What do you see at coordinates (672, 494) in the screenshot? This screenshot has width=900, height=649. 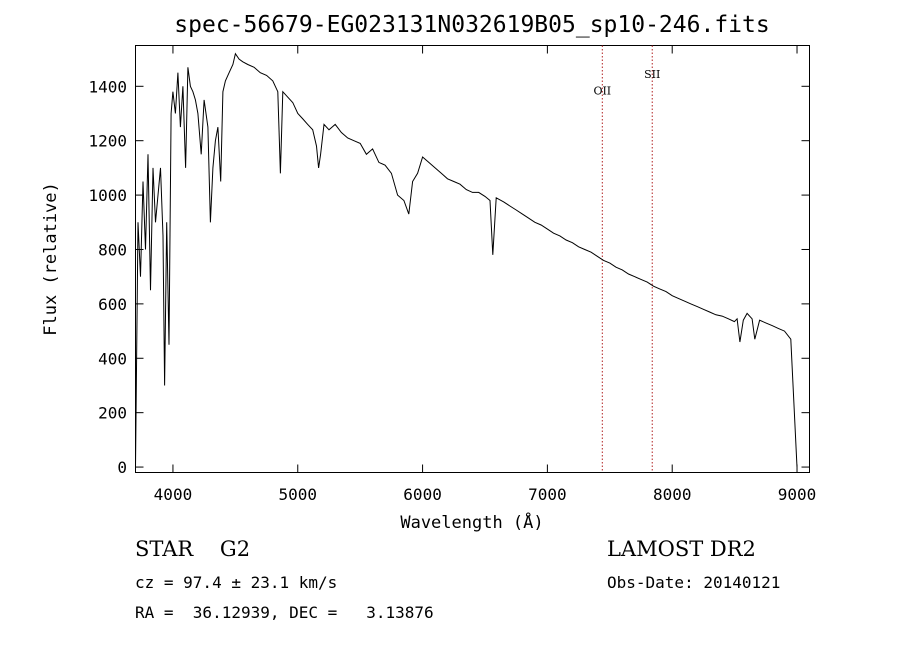 I see `x-tick-label: 8000` at bounding box center [672, 494].